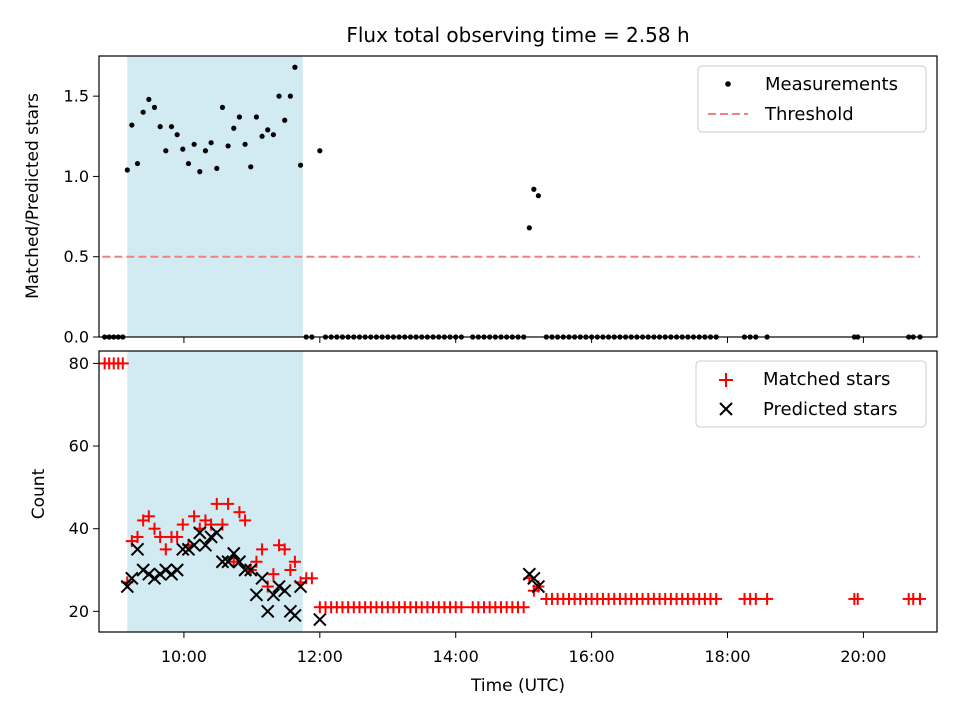  Describe the element at coordinates (320, 656) in the screenshot. I see `x-tick-label: 12:00` at that location.